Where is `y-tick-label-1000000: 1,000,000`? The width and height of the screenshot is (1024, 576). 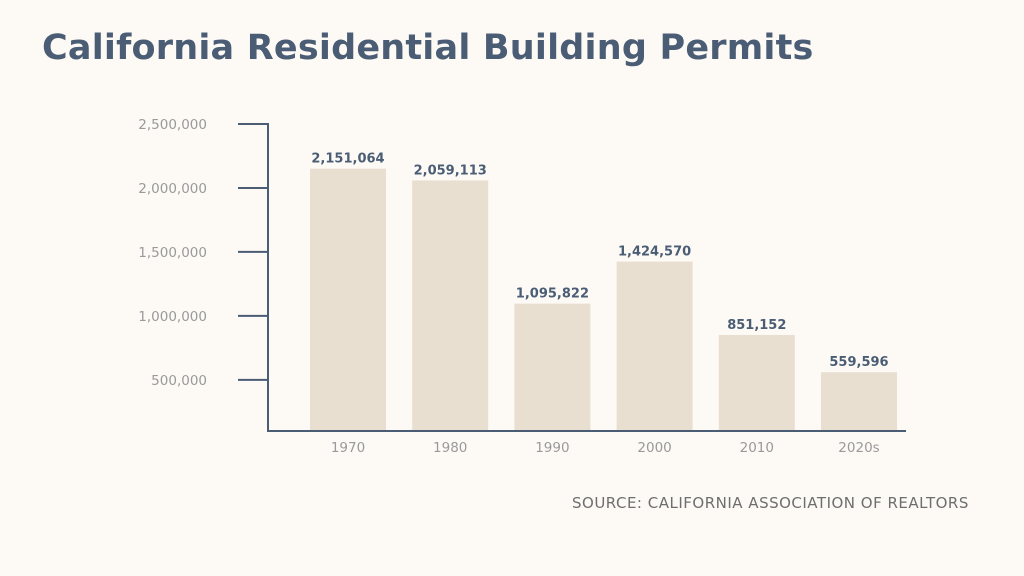
y-tick-label-1000000: 1,000,000 is located at coordinates (172, 317).